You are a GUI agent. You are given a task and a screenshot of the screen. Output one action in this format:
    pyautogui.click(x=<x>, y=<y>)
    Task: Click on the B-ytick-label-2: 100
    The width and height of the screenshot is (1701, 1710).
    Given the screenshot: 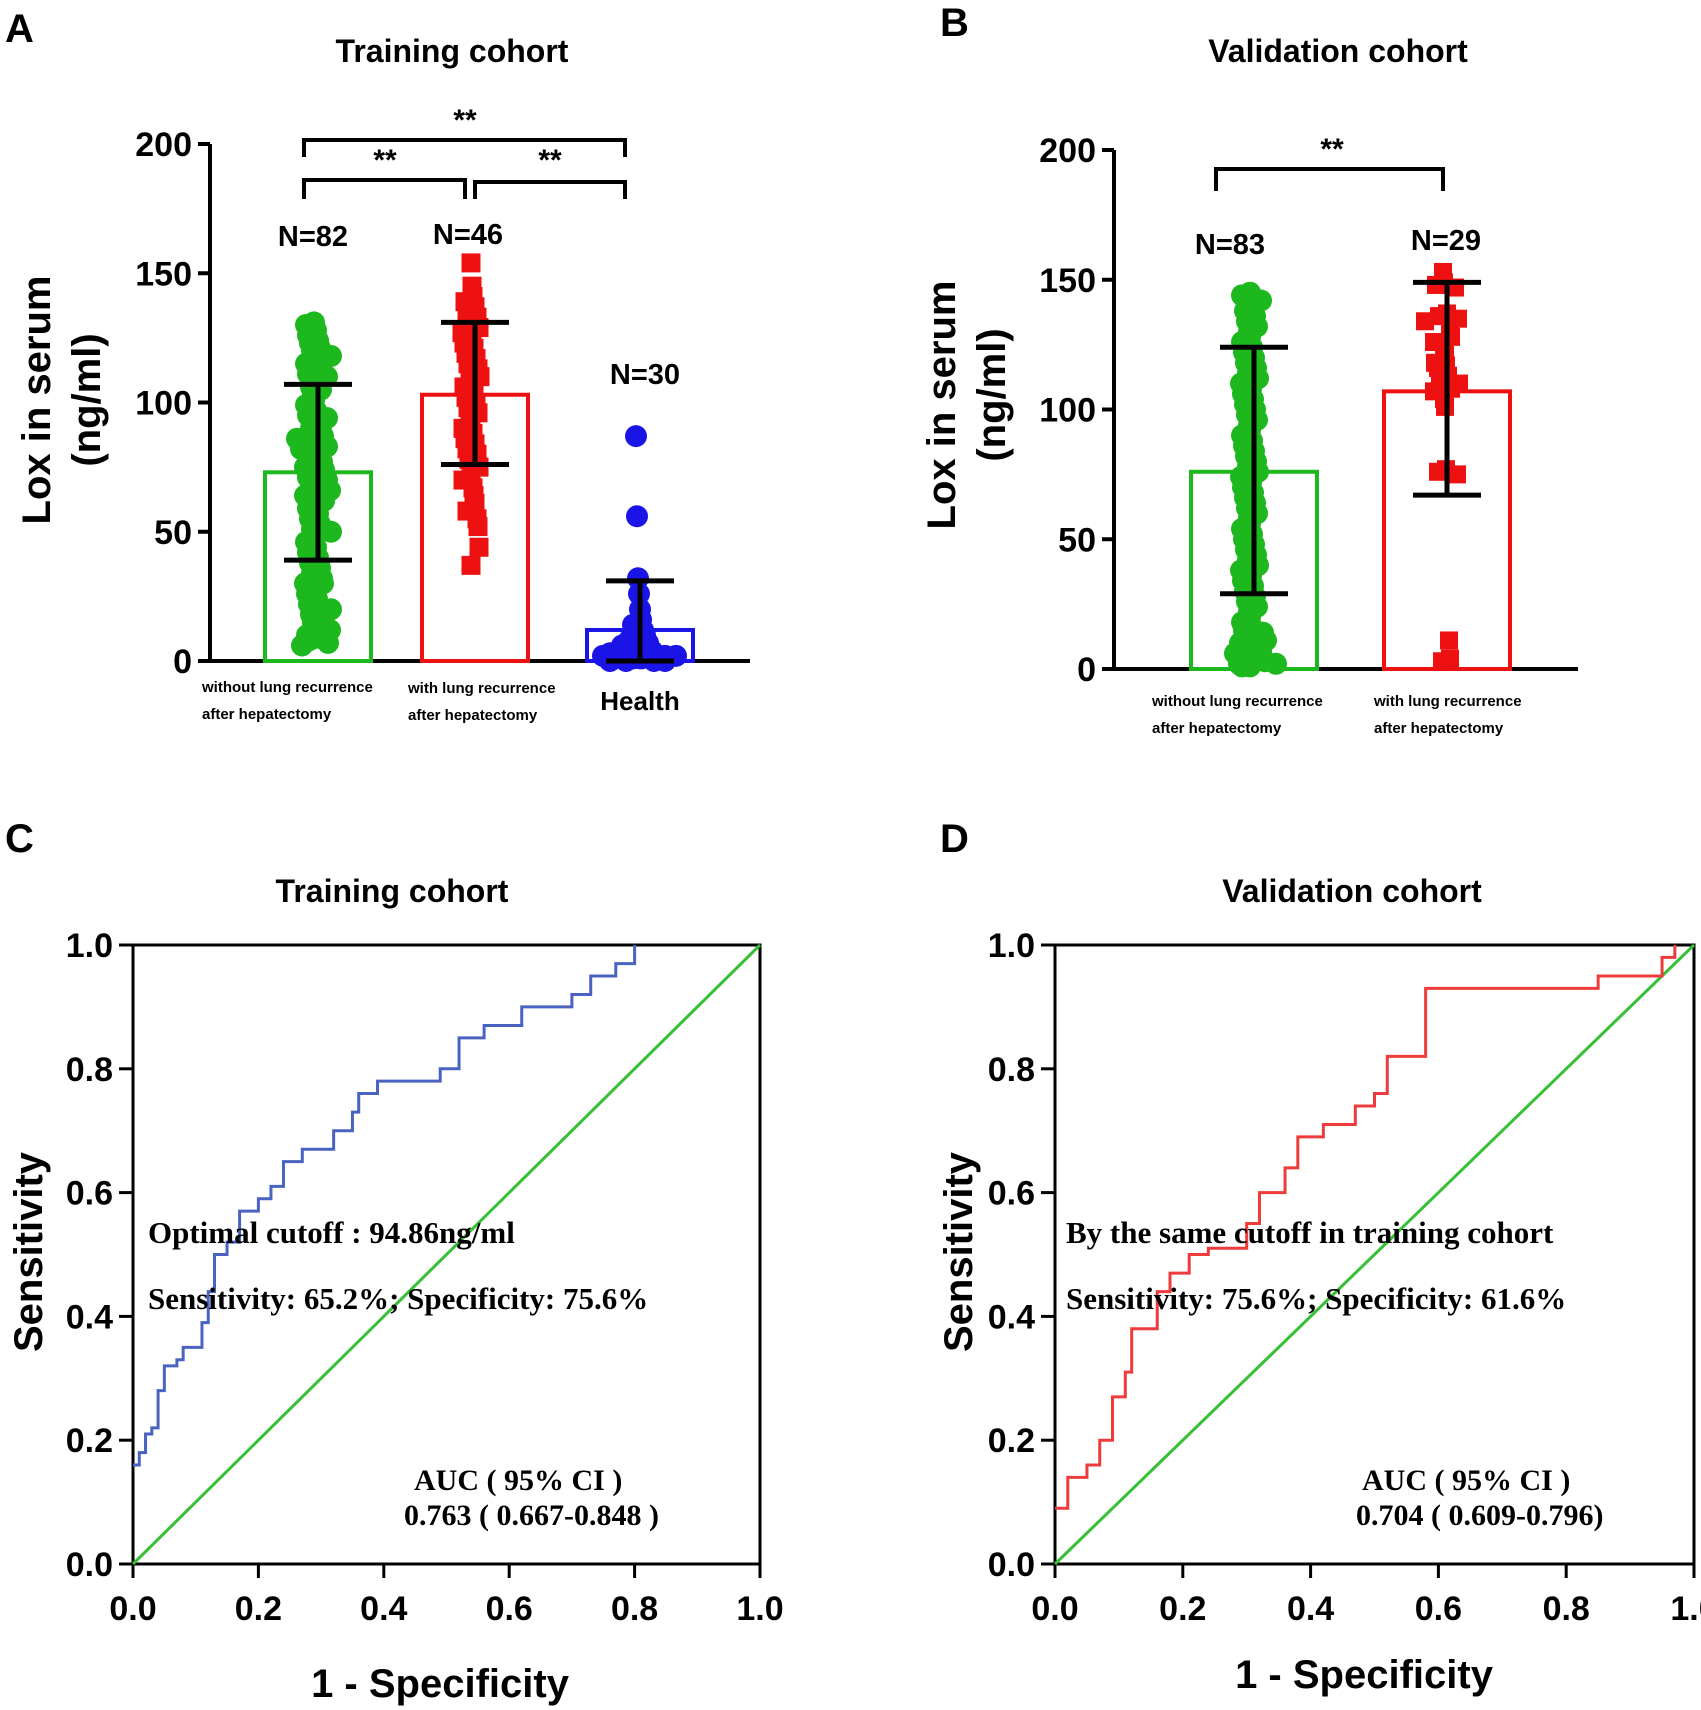 What is the action you would take?
    pyautogui.click(x=1067, y=411)
    